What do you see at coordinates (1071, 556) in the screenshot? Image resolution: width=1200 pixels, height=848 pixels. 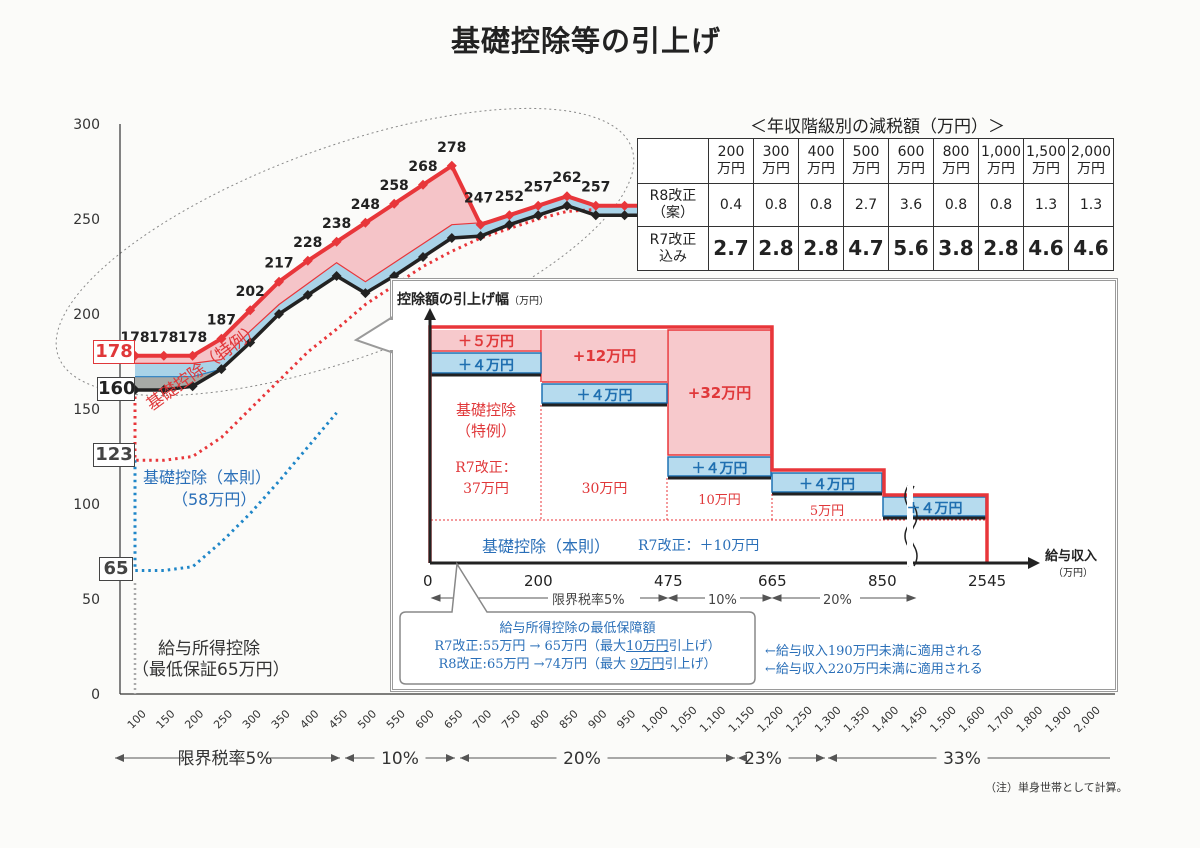 I see `inset-x-label: 給与収入` at bounding box center [1071, 556].